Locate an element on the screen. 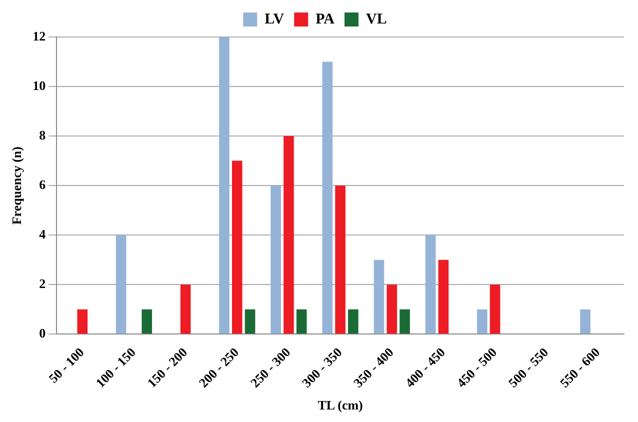  x-tick-label: 400 - 450 is located at coordinates (425, 367).